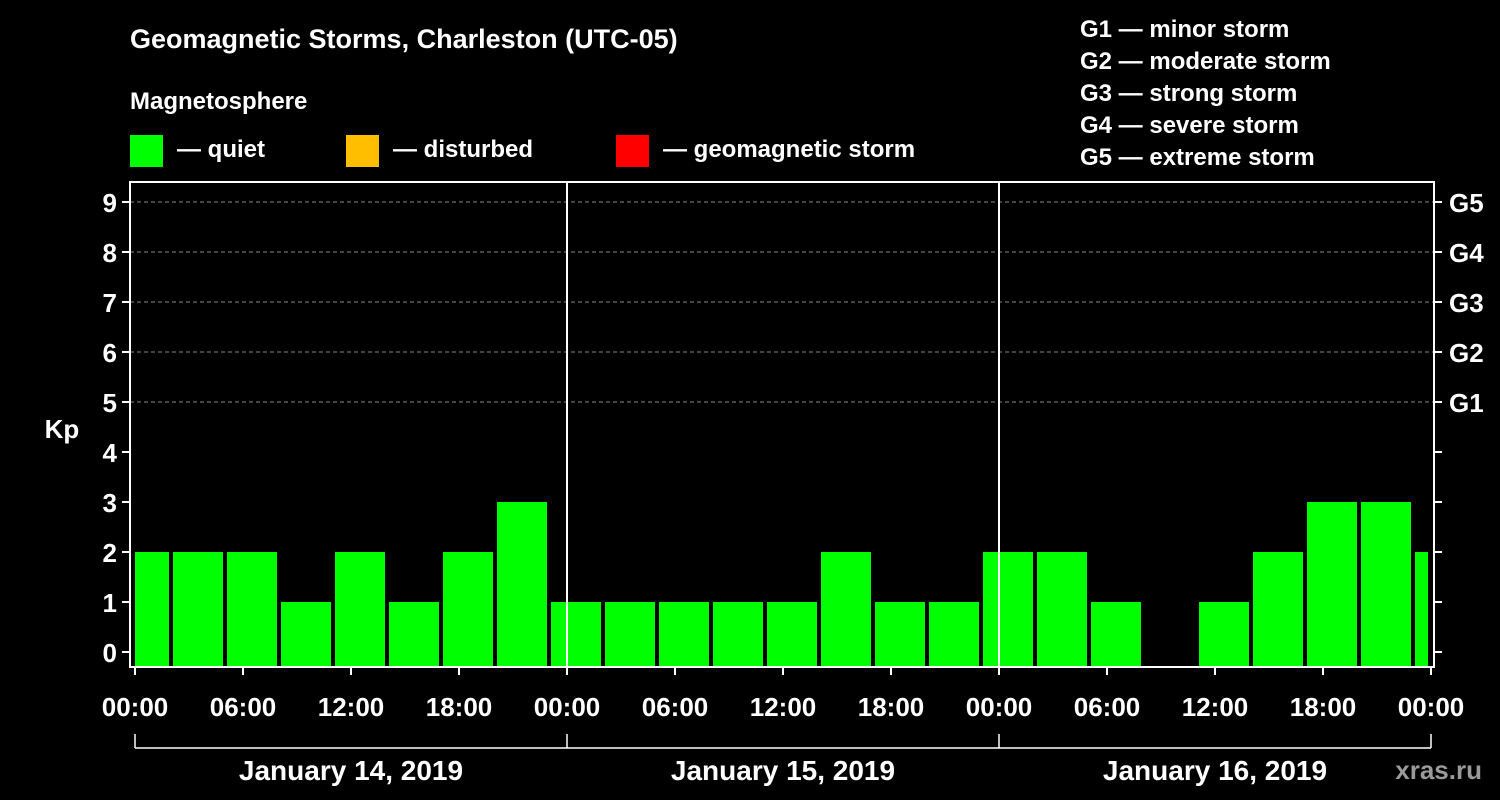 The height and width of the screenshot is (800, 1500). I want to click on g-level-label: G4, so click(1466, 253).